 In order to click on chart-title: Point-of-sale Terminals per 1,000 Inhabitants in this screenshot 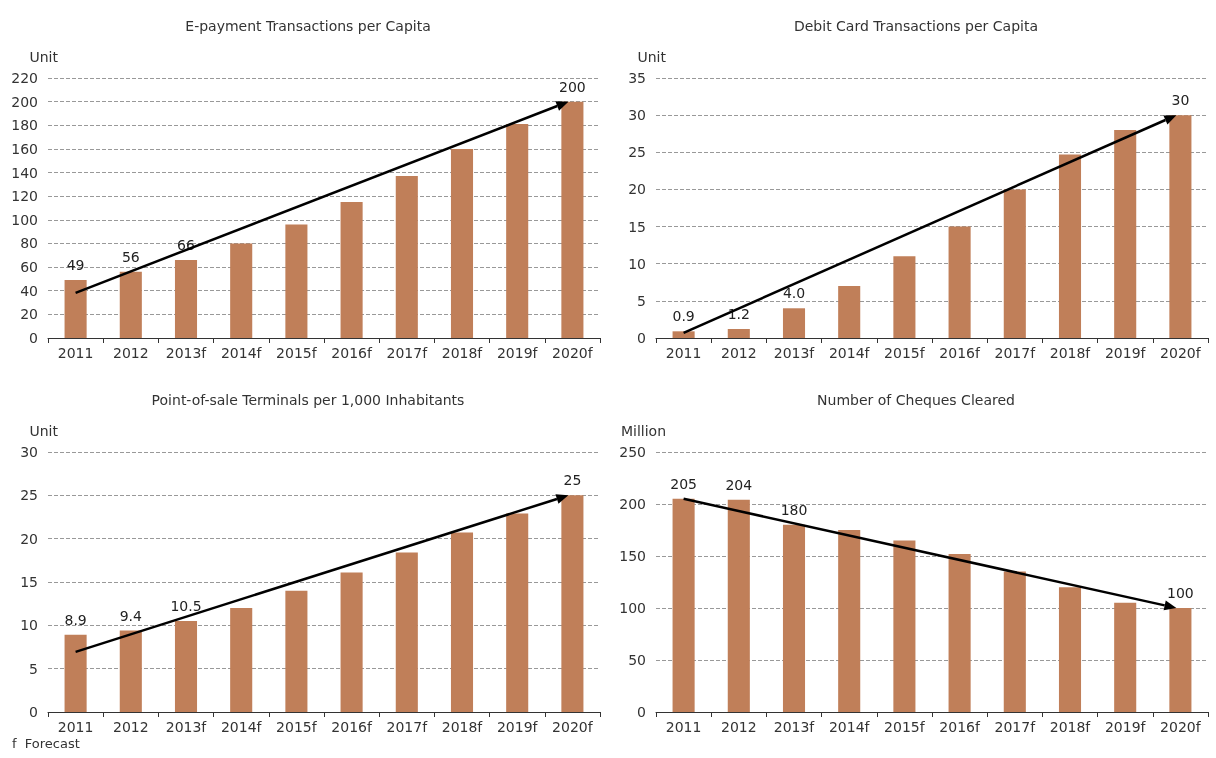, I will do `click(308, 400)`.